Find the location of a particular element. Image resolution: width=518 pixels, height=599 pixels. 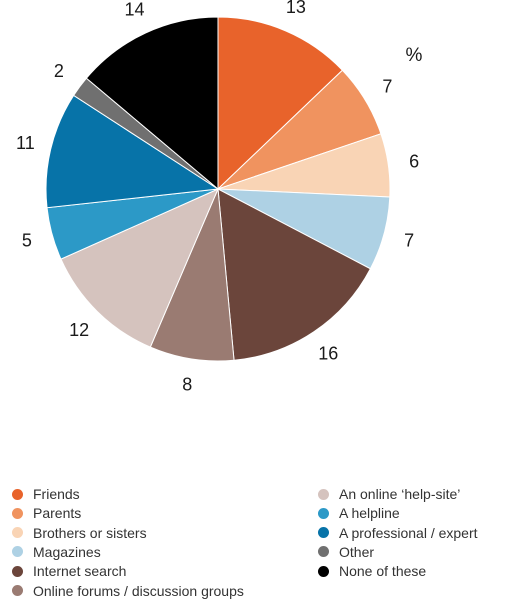

legend-item: Friends is located at coordinates (46, 494).